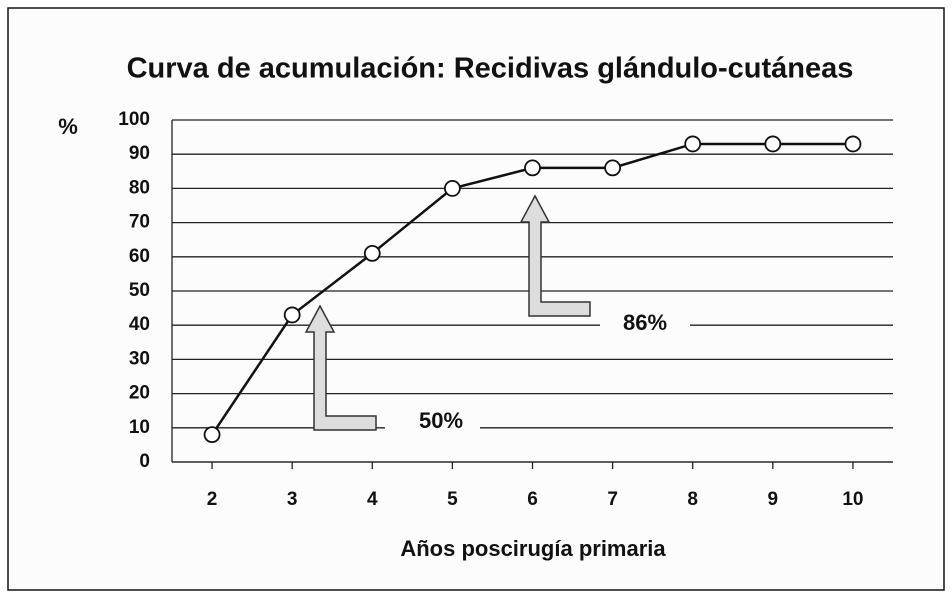 The width and height of the screenshot is (952, 592). What do you see at coordinates (372, 499) in the screenshot?
I see `x-tick-label: 4` at bounding box center [372, 499].